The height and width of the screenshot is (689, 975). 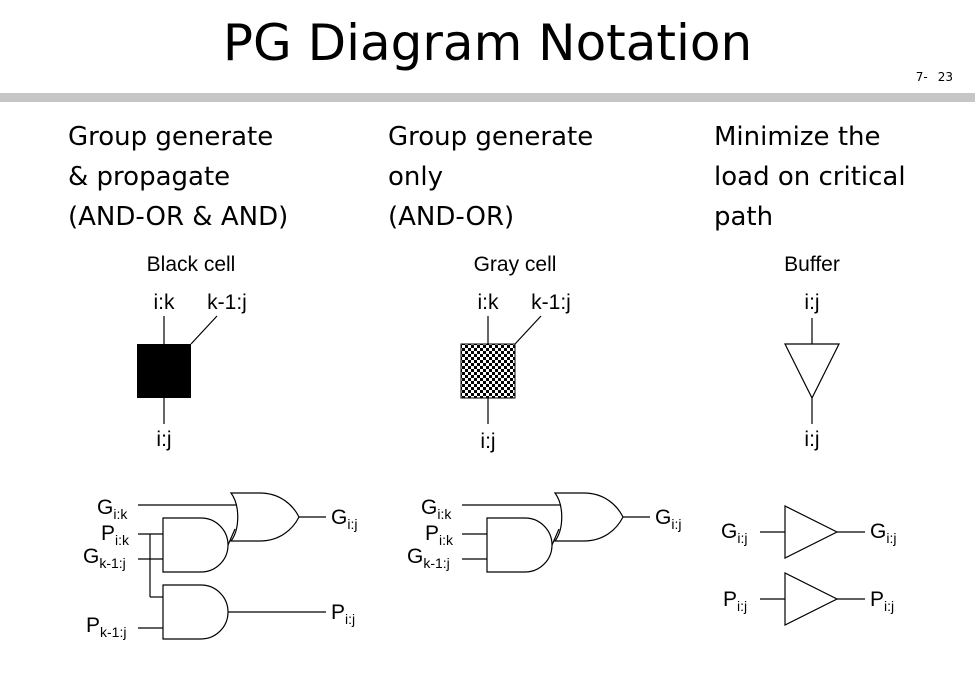 I want to click on gray-cell-circuit-labels: Gi:k Pi:k Gk-1:j Gi:j, so click(x=544, y=533).